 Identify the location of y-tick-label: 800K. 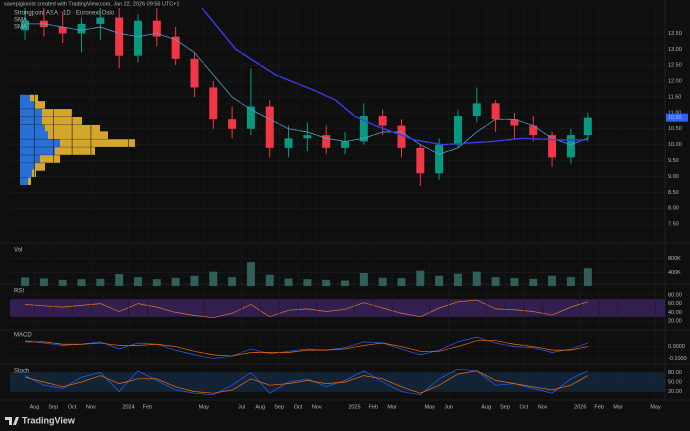
(674, 259).